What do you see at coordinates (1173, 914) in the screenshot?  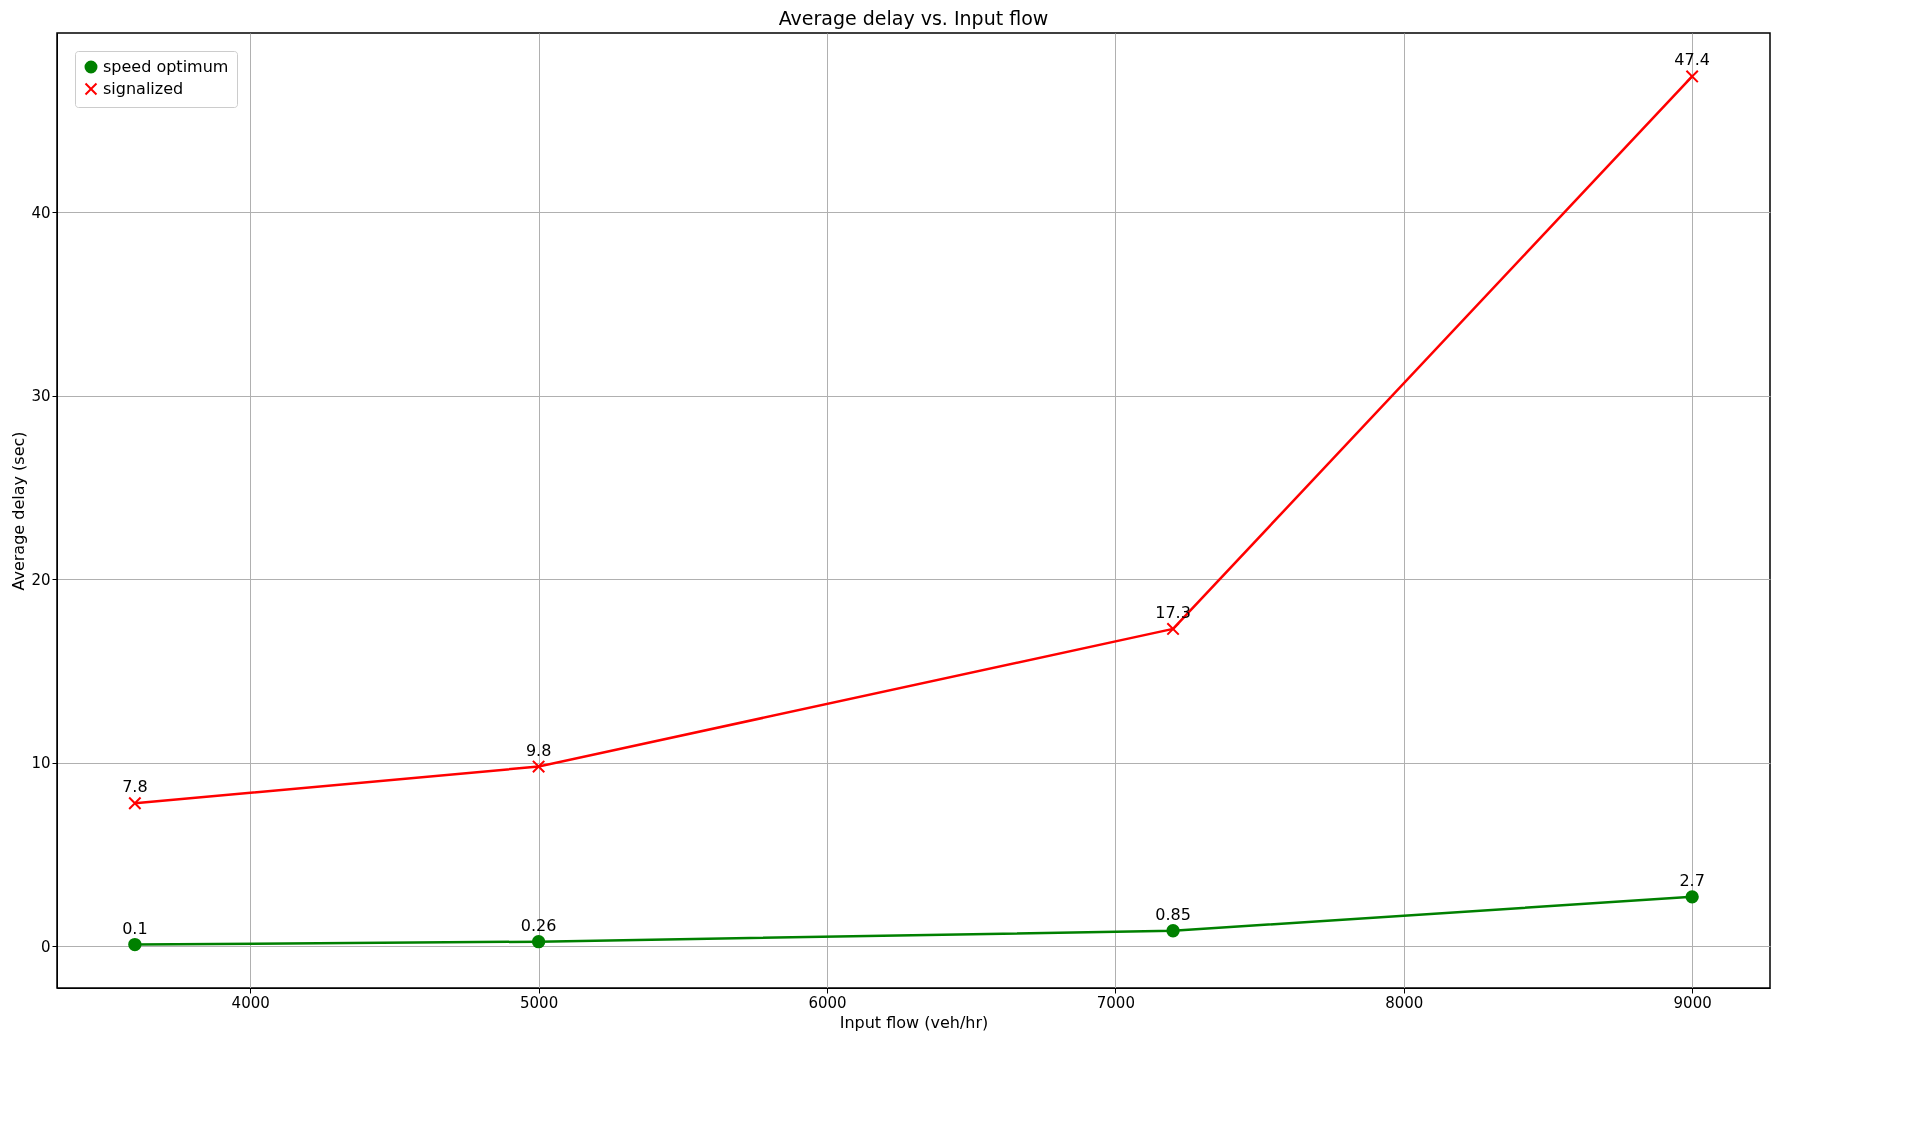 I see `data-label: 0.85` at bounding box center [1173, 914].